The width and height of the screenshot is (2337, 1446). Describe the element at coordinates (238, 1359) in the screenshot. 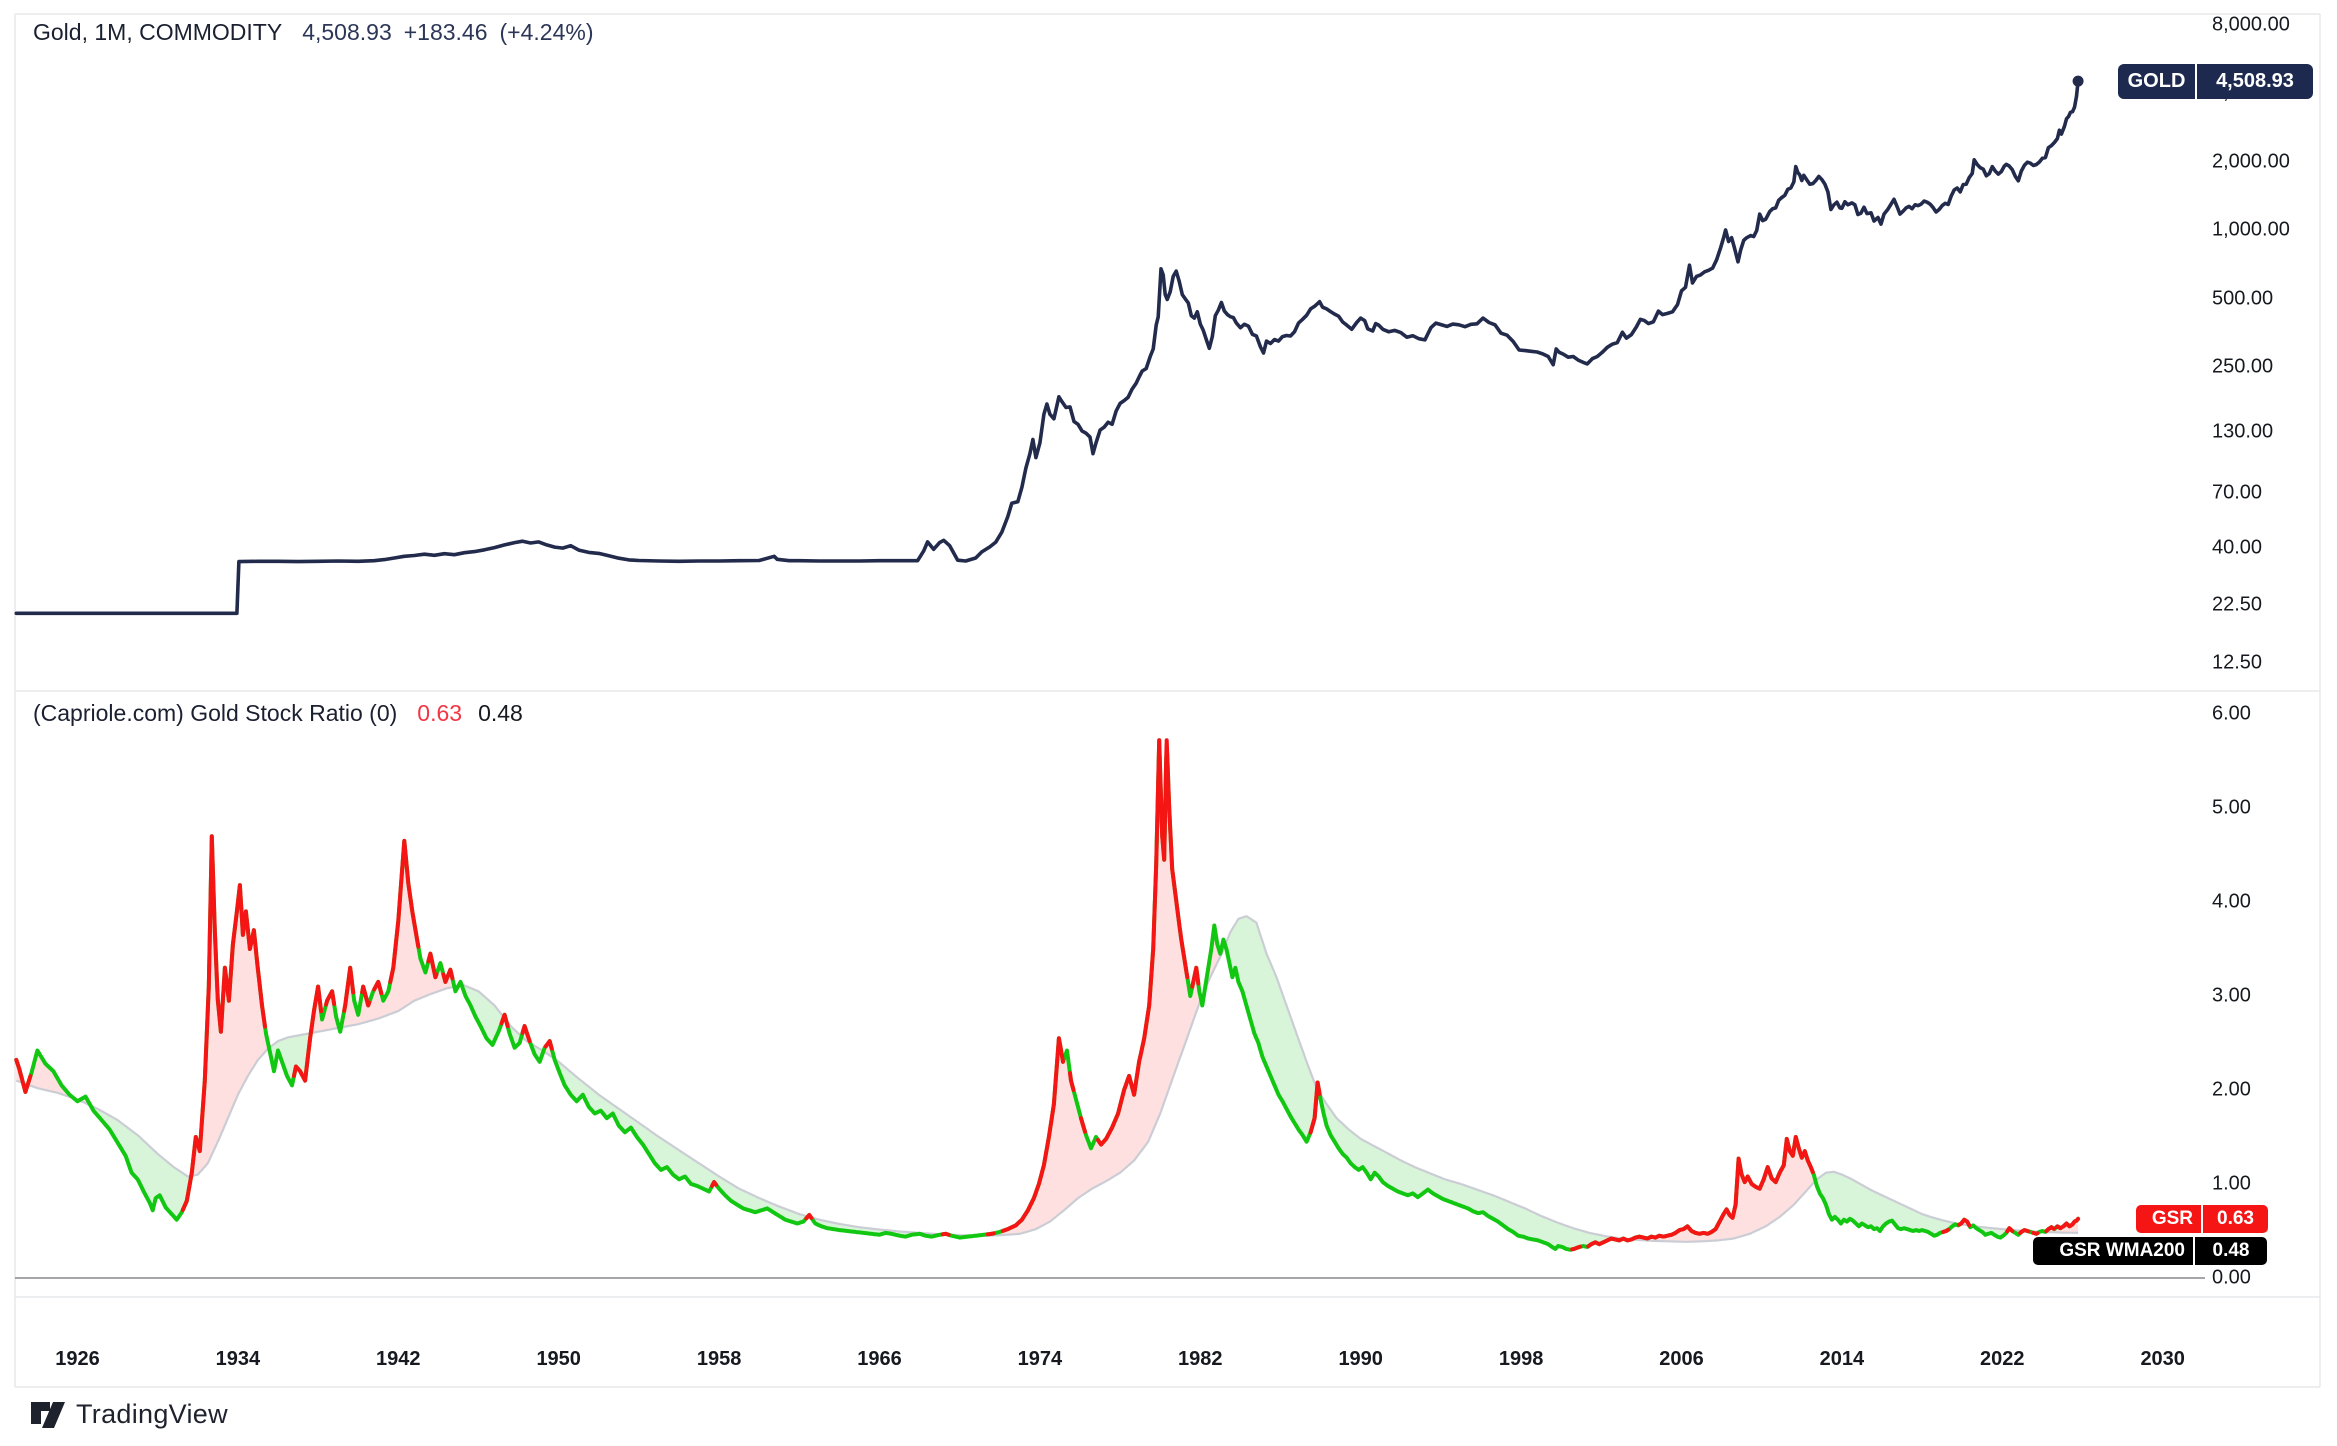

I see `time-axis-label: 1934` at that location.